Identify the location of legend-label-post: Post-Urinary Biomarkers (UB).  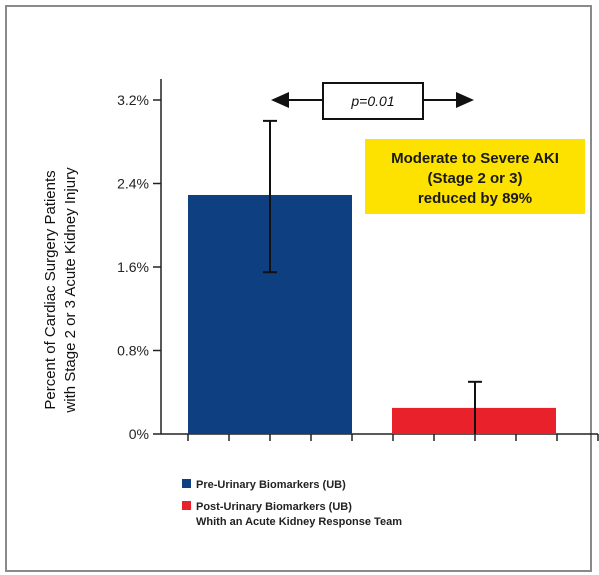
(274, 507).